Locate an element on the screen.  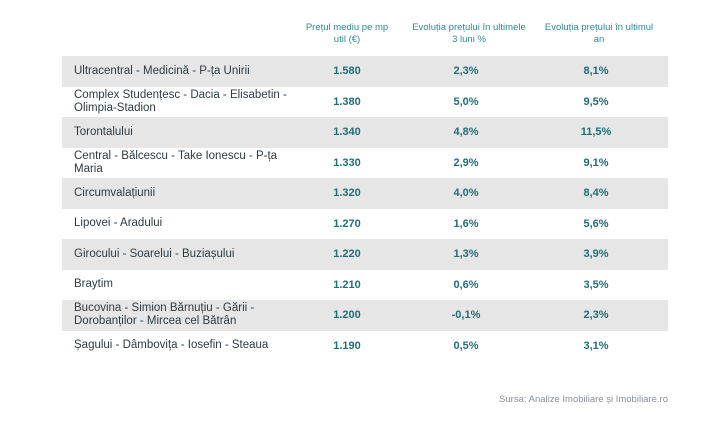
change-1-year: 3,5% is located at coordinates (596, 284).